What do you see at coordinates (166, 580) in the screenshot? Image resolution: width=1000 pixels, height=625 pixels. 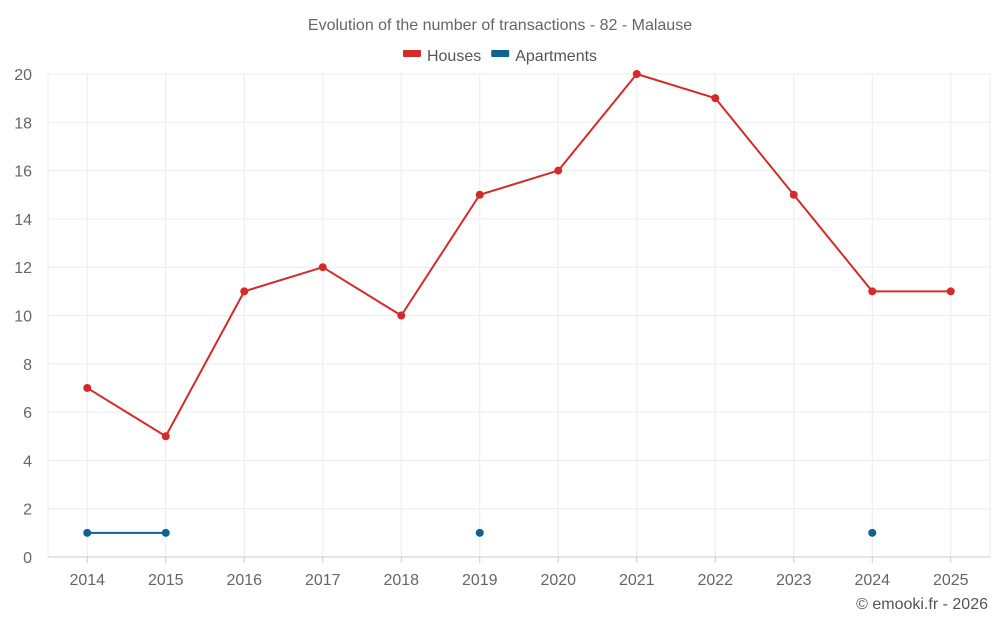 I see `x-tick-label: 2015` at bounding box center [166, 580].